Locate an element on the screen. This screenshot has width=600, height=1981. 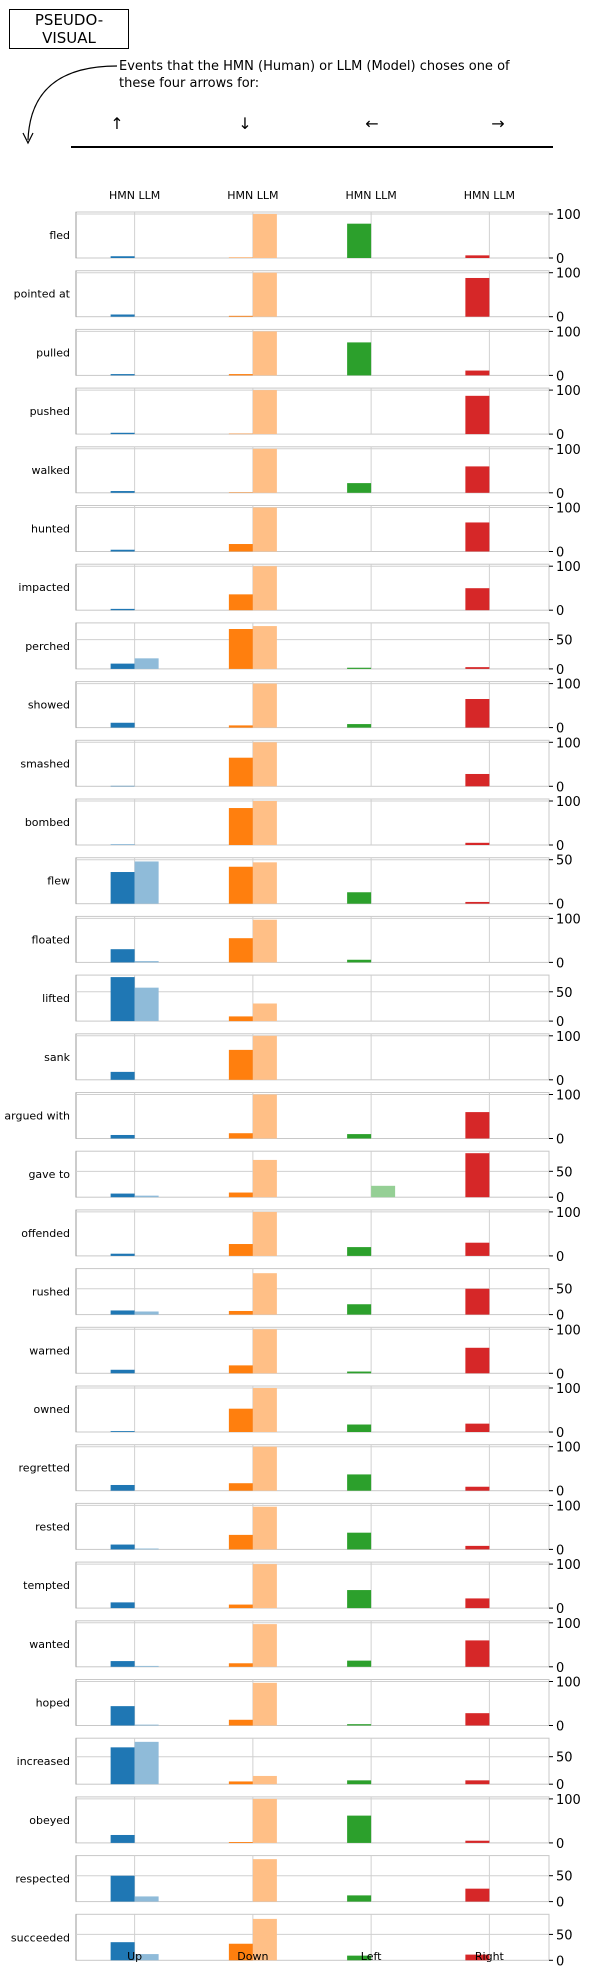
bar-llm-left is located at coordinates (383, 1191).